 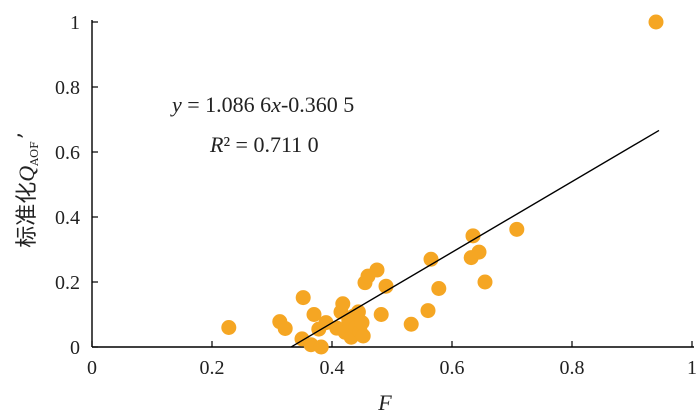 What do you see at coordinates (26, 174) in the screenshot?
I see `y-axis-title-symbol: Q` at bounding box center [26, 174].